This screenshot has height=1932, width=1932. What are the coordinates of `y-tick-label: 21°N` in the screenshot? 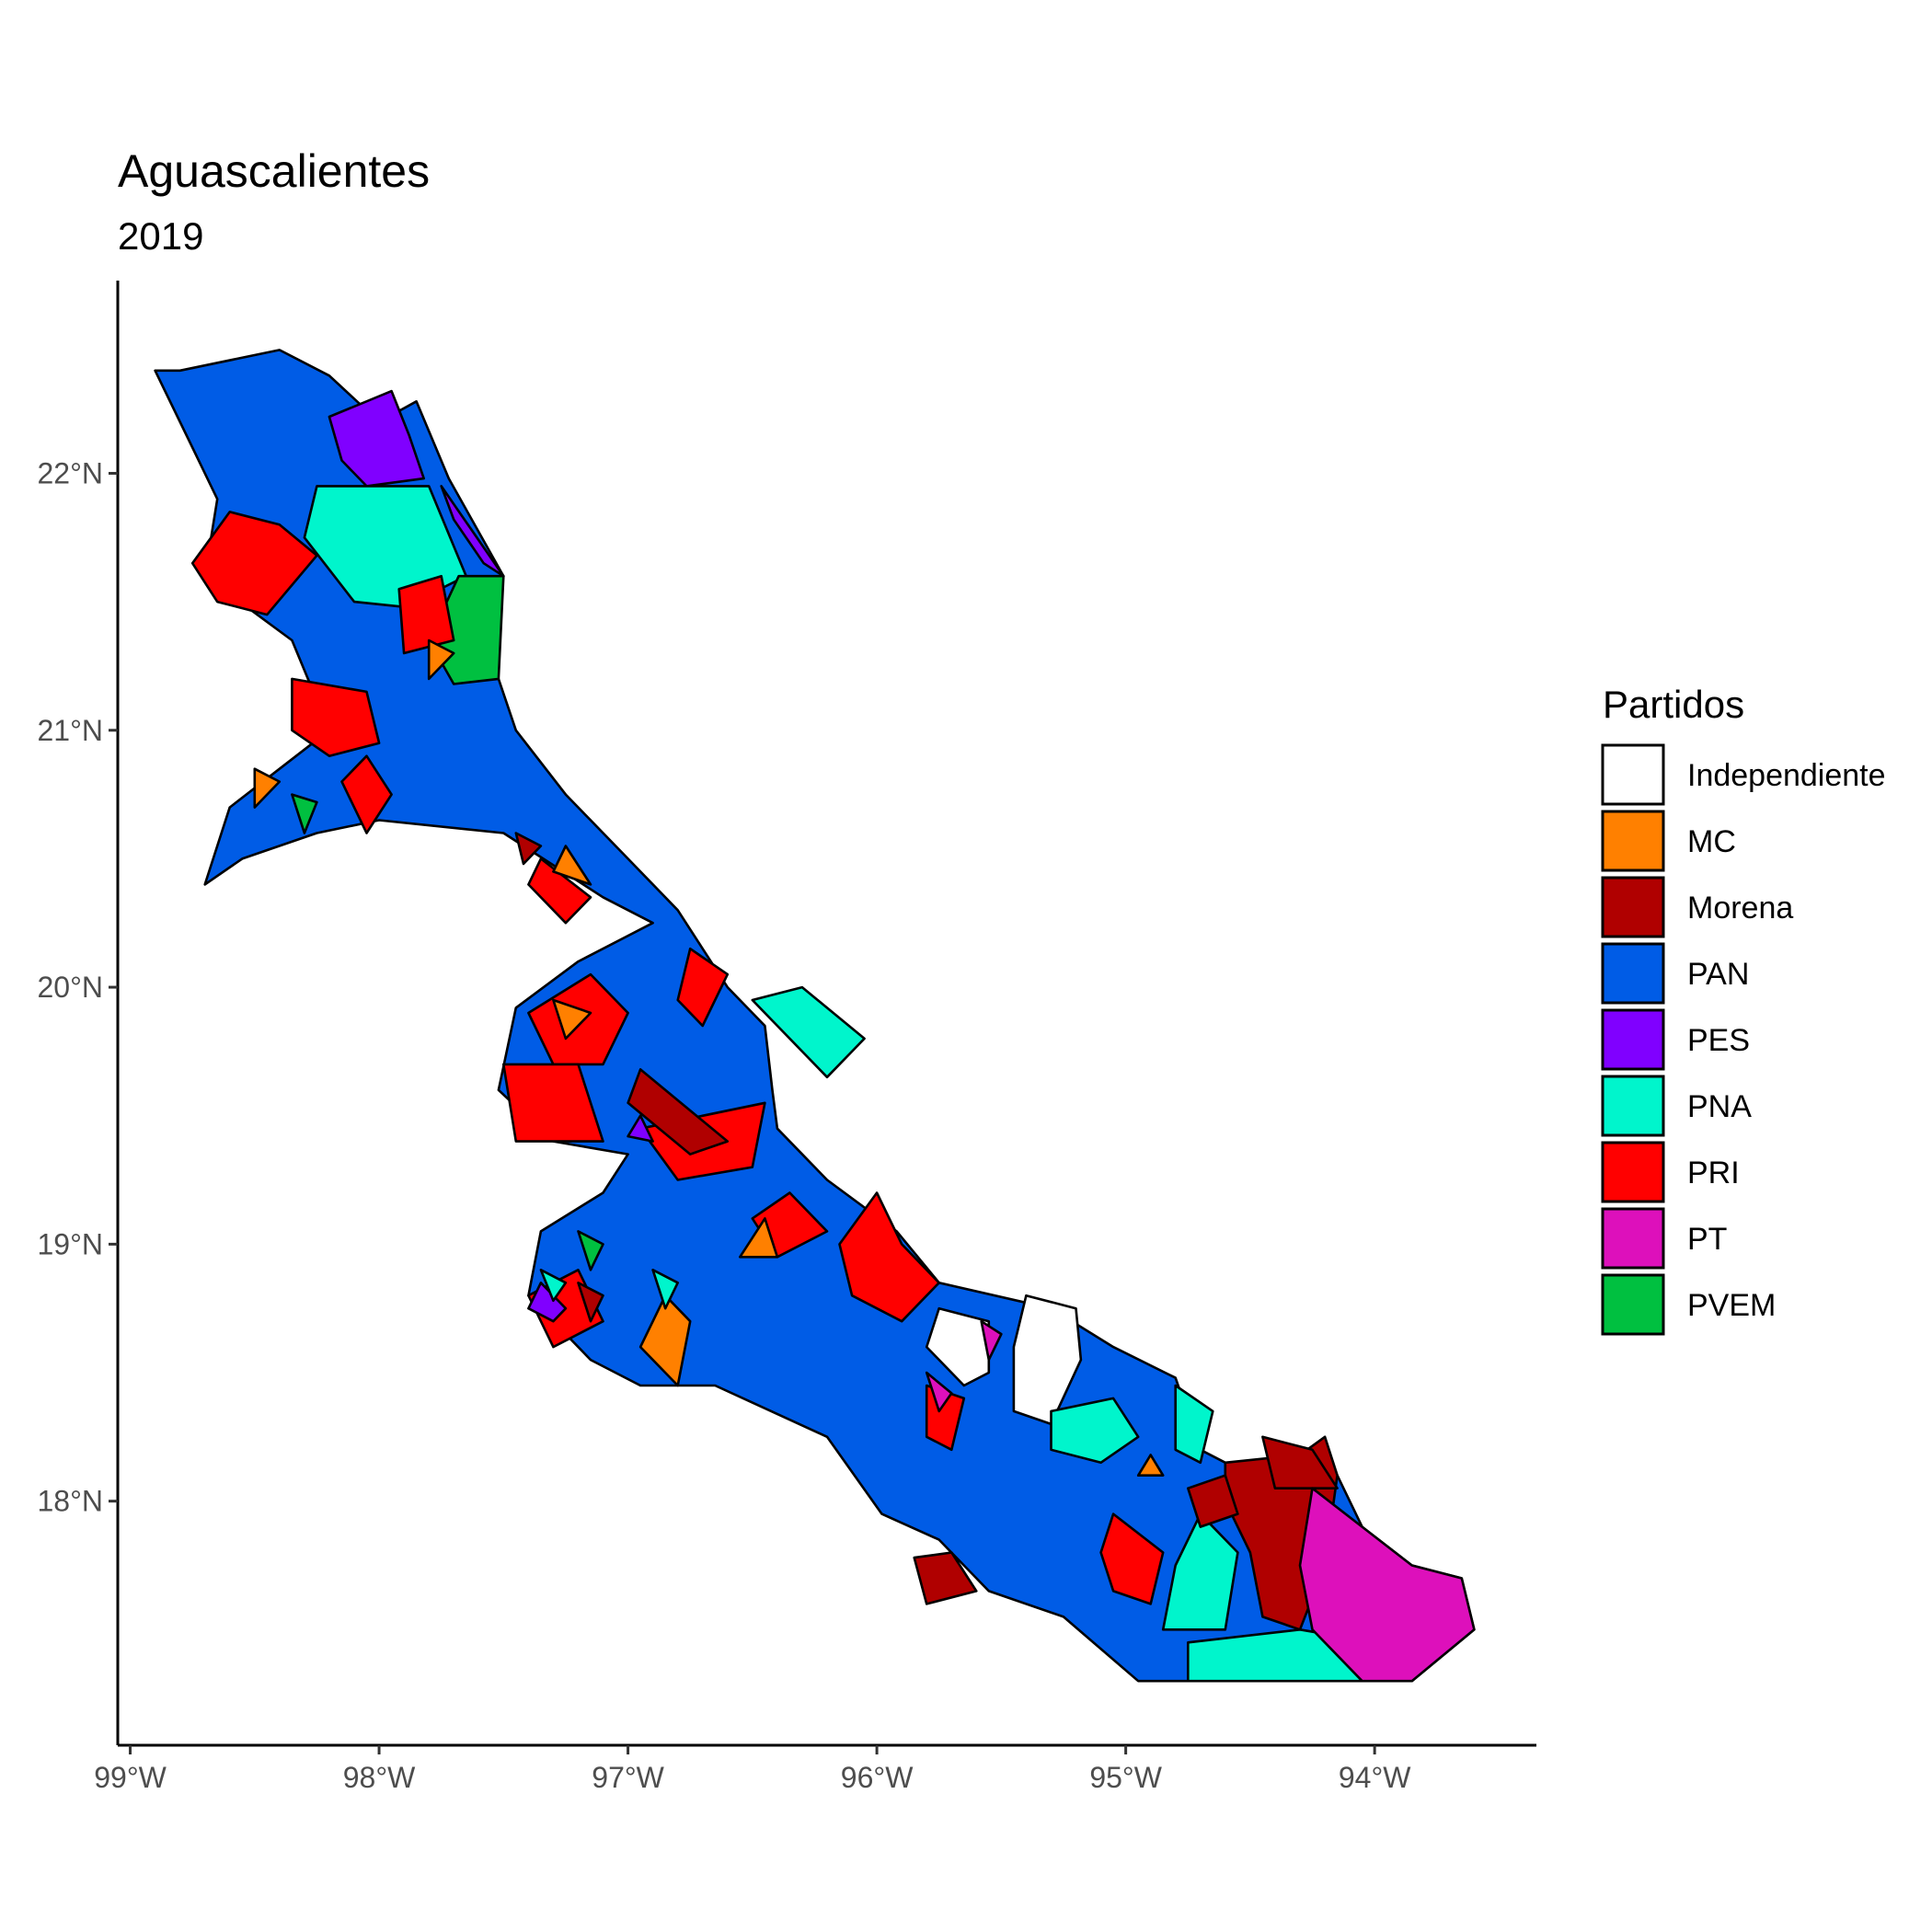 It's located at (71, 730).